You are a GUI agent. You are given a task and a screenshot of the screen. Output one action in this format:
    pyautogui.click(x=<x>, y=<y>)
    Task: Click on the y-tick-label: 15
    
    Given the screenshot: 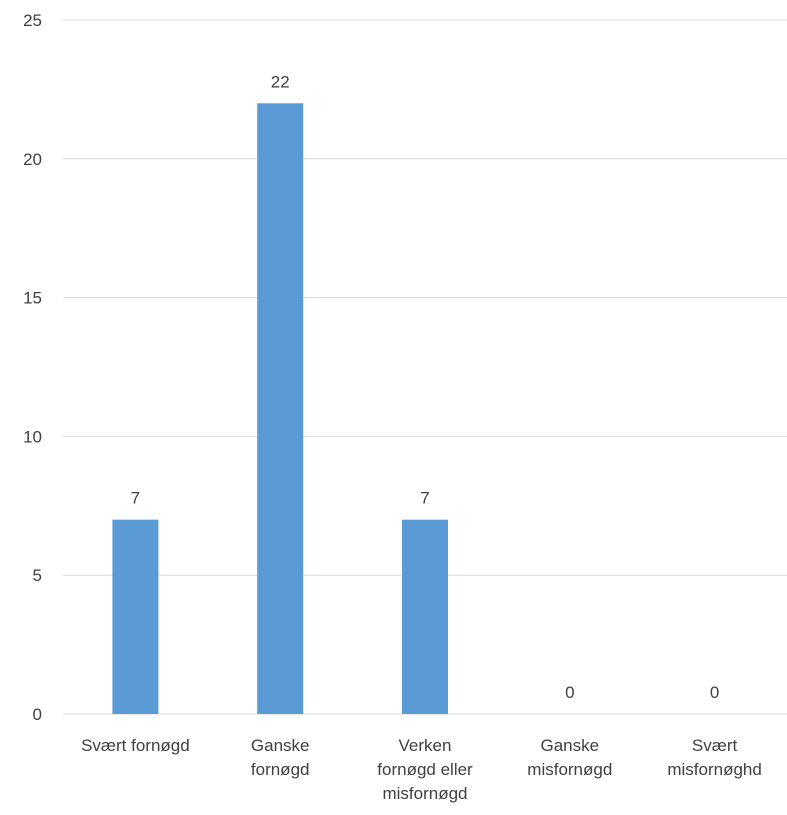 What is the action you would take?
    pyautogui.click(x=32, y=298)
    